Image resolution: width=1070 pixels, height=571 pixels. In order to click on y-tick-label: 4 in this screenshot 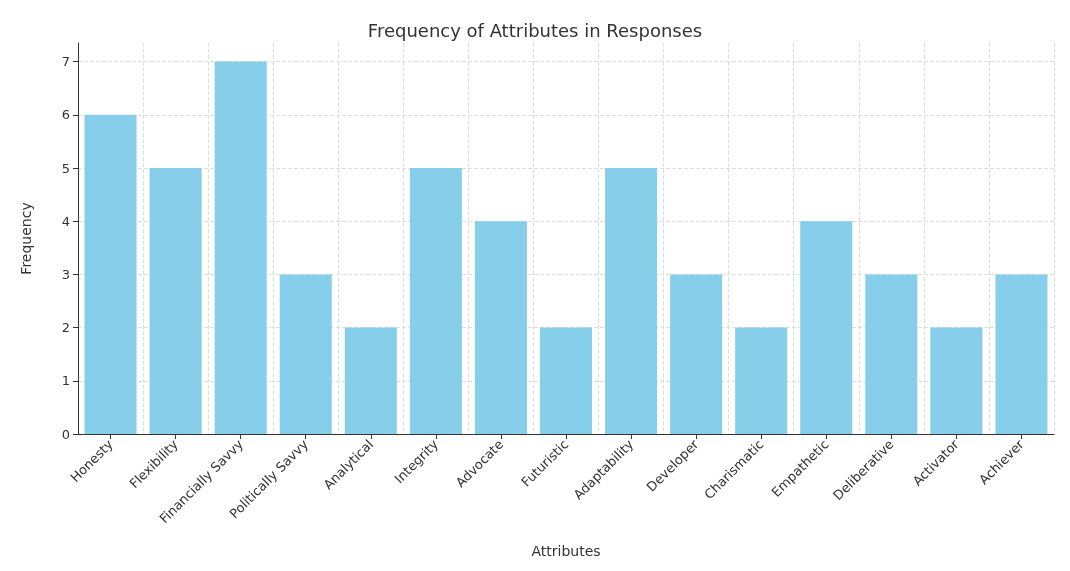, I will do `click(65, 221)`.